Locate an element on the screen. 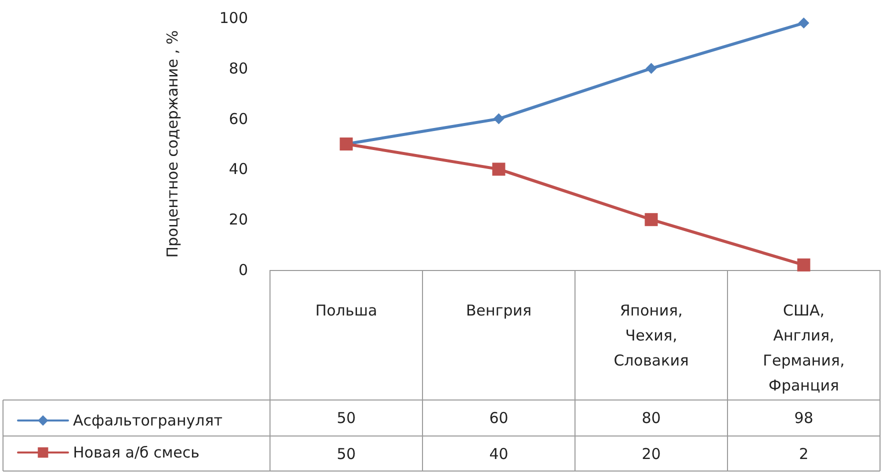 This screenshot has height=472, width=881. x-tick-label: Япония, Чехия, Словакия is located at coordinates (651, 336).